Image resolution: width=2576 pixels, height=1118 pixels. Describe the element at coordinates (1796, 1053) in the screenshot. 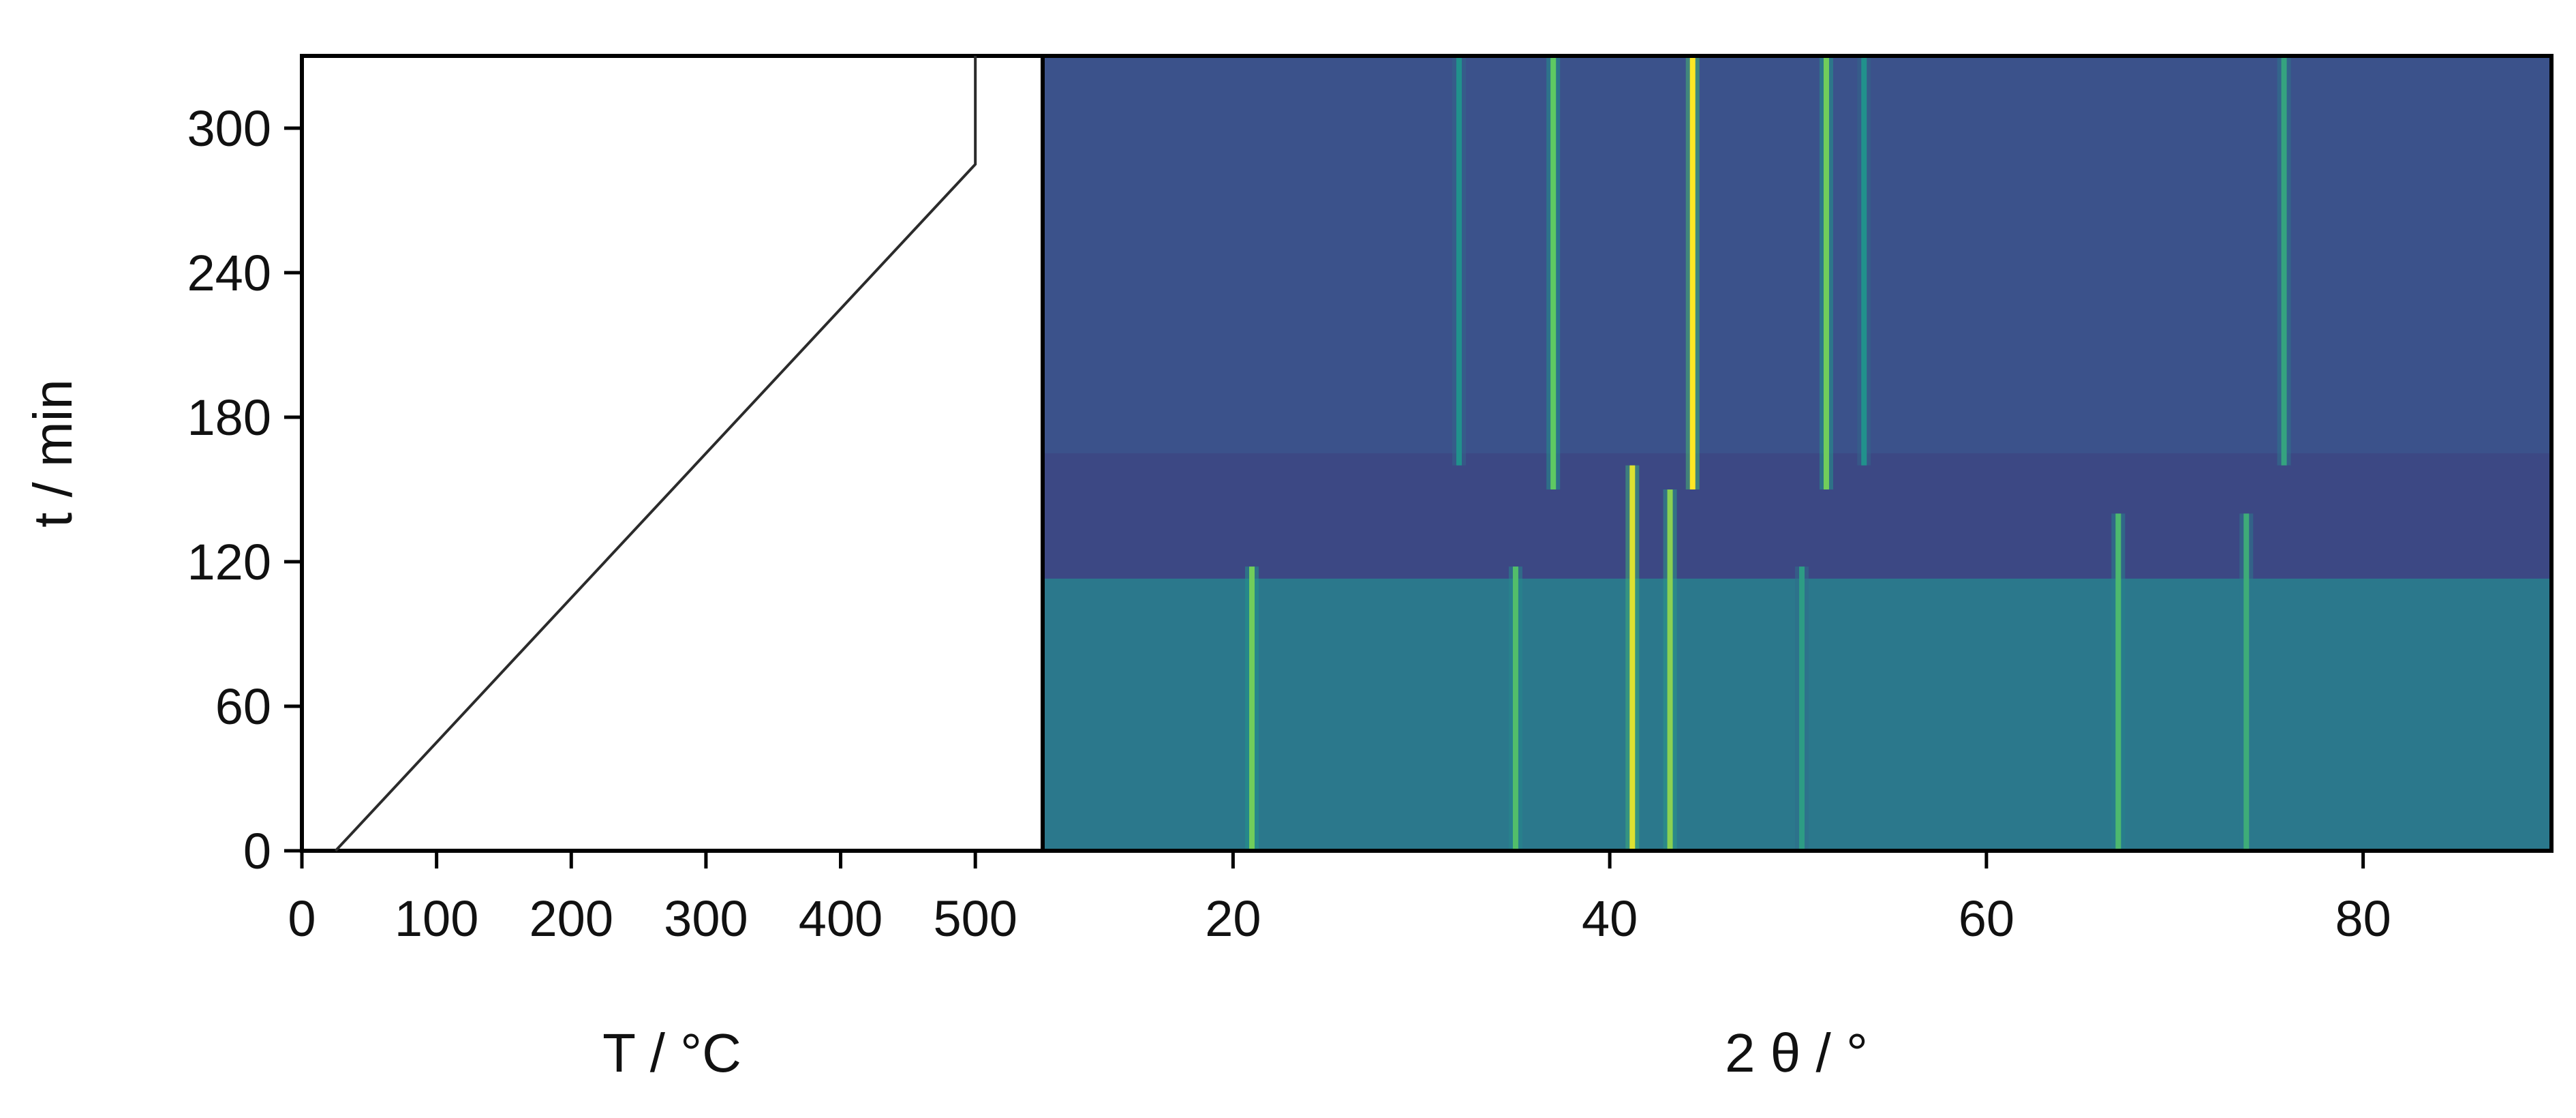

I see `right-x-axis-label: 2 θ / °` at that location.